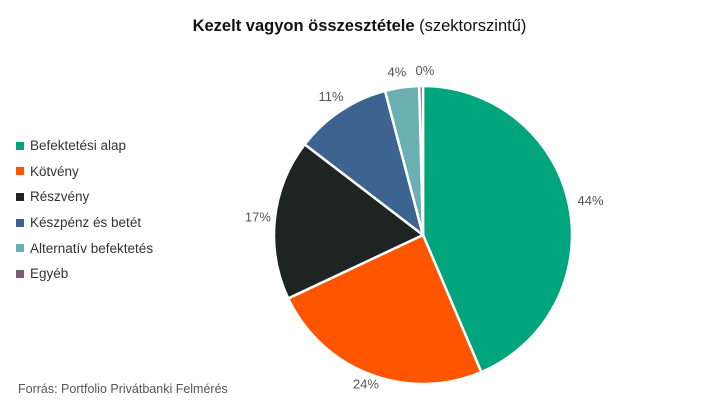  What do you see at coordinates (591, 200) in the screenshot?
I see `data-label-befektetesi-alap: 44%` at bounding box center [591, 200].